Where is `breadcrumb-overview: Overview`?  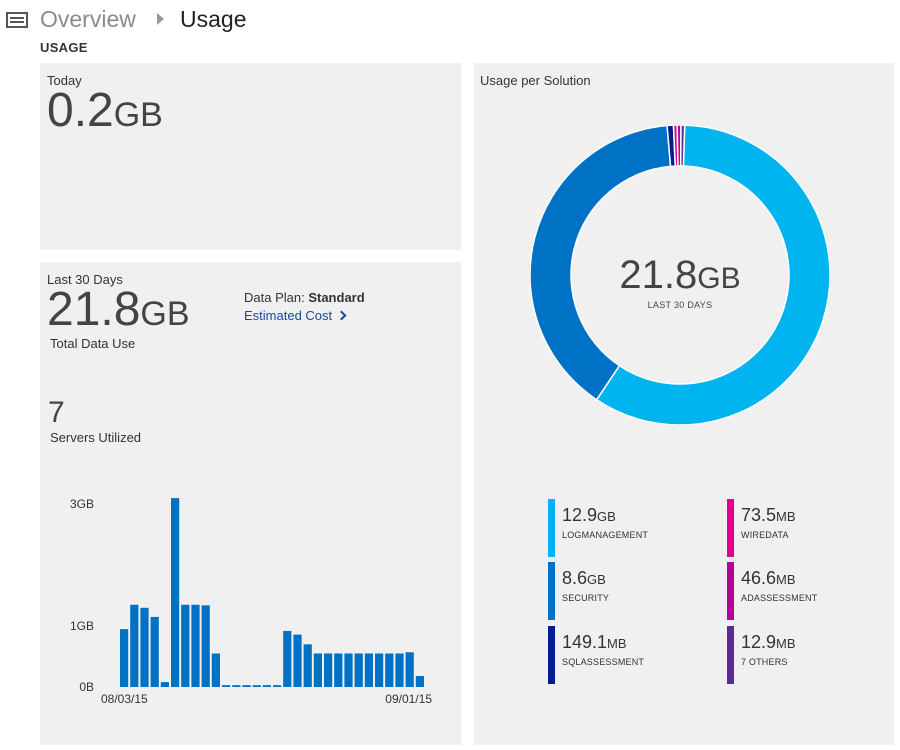 breadcrumb-overview: Overview is located at coordinates (88, 19).